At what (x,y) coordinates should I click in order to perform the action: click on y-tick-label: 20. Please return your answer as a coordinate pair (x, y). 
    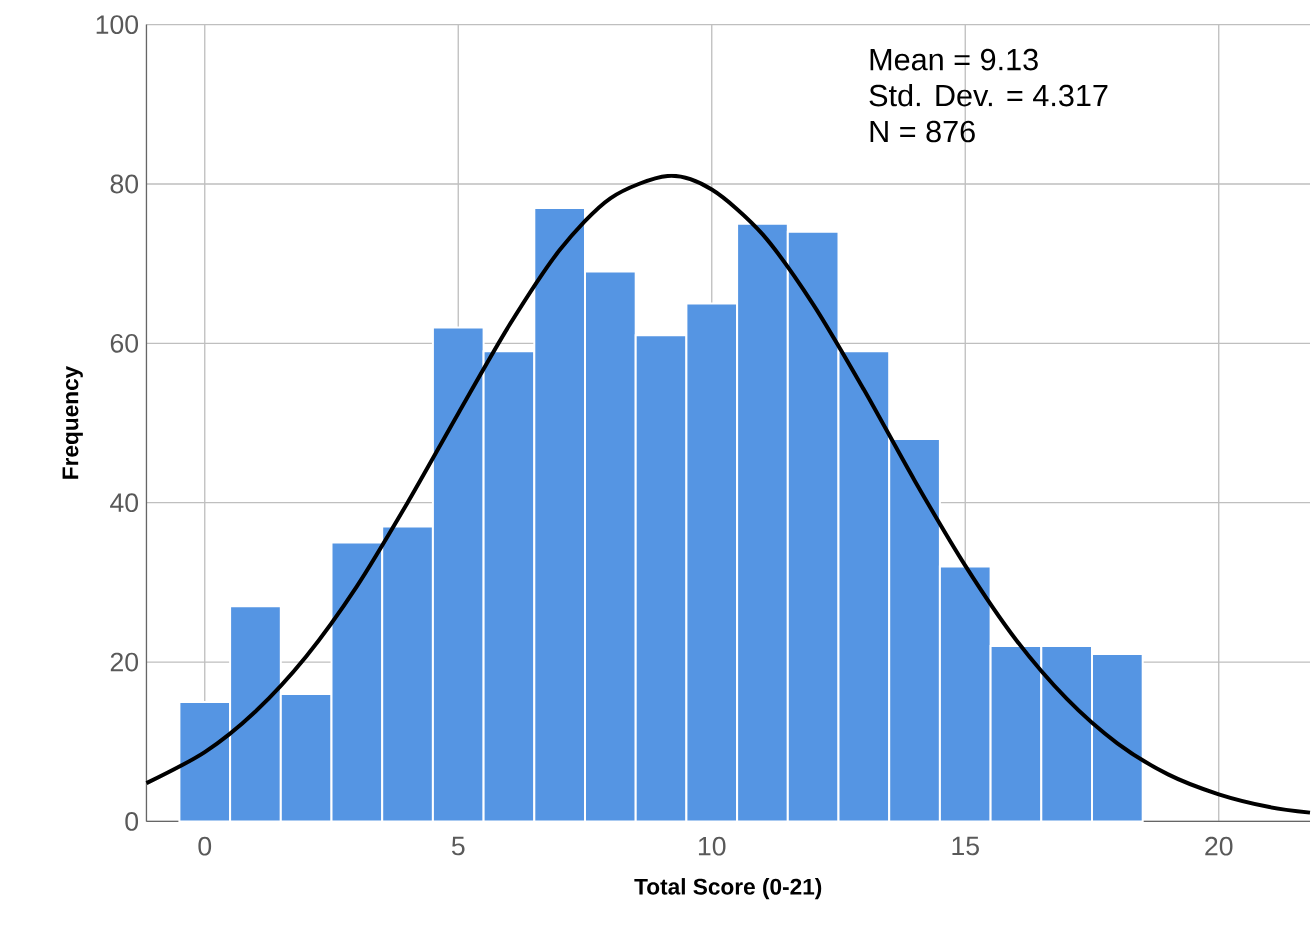
    Looking at the image, I should click on (124, 662).